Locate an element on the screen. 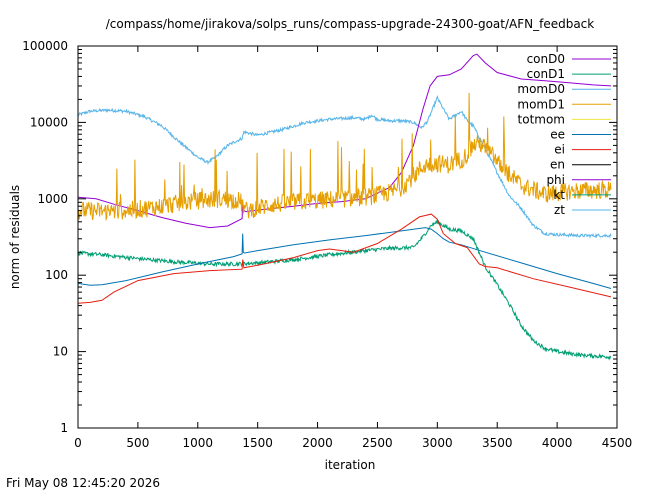 This screenshot has width=645, height=491. legend-label-totmom: totmom is located at coordinates (541, 119).